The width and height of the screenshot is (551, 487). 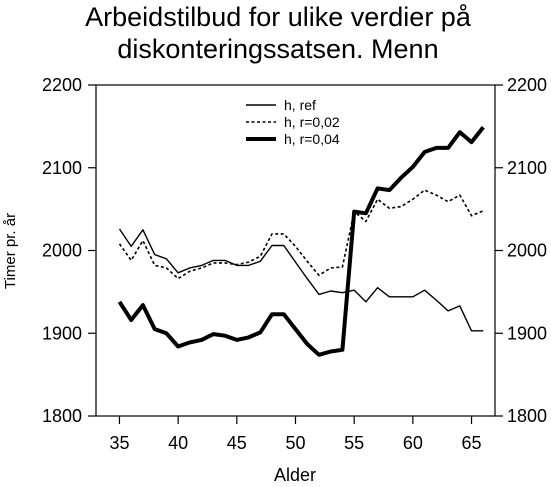 What do you see at coordinates (300, 105) in the screenshot?
I see `legend-label-1: h, ref` at bounding box center [300, 105].